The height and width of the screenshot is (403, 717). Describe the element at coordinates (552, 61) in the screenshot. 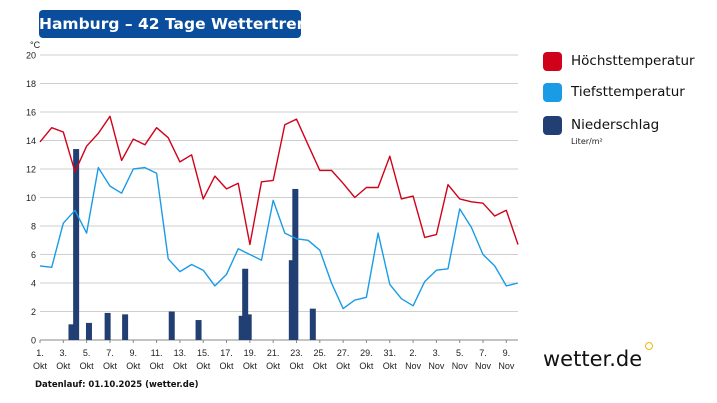

I see `legend-swatch-max` at that location.